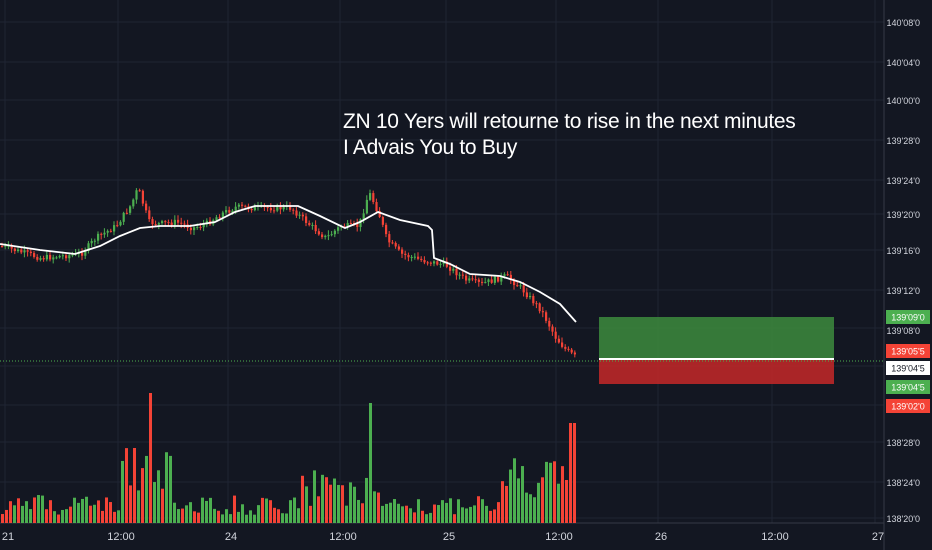  Describe the element at coordinates (121, 537) in the screenshot. I see `time-axis-label: 12:00` at that location.